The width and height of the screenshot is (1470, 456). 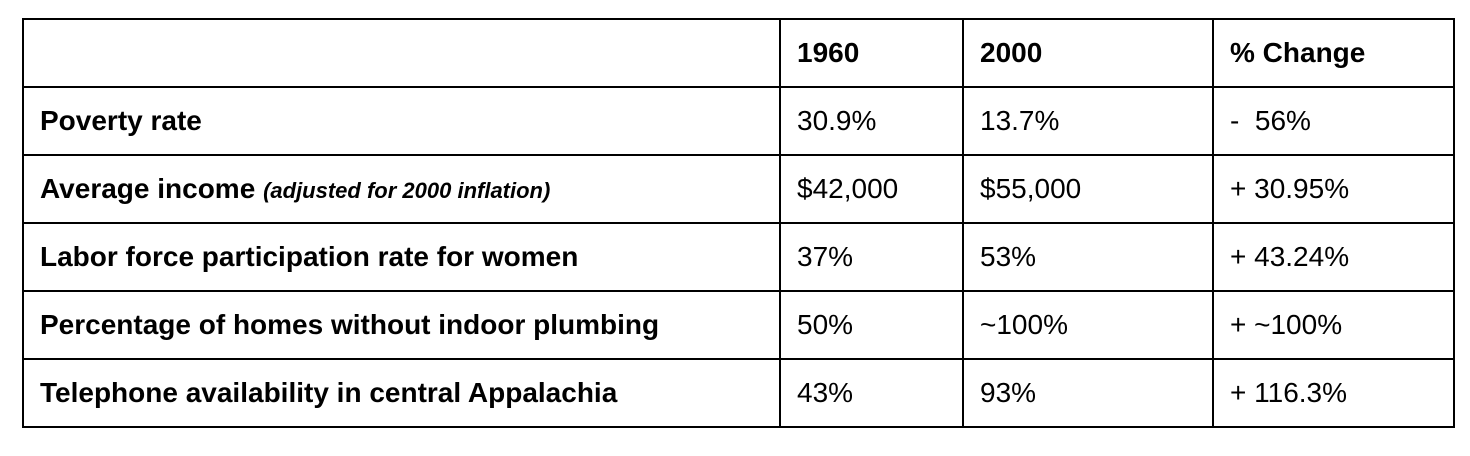 What do you see at coordinates (871, 189) in the screenshot?
I see `value-cell: $42,000` at bounding box center [871, 189].